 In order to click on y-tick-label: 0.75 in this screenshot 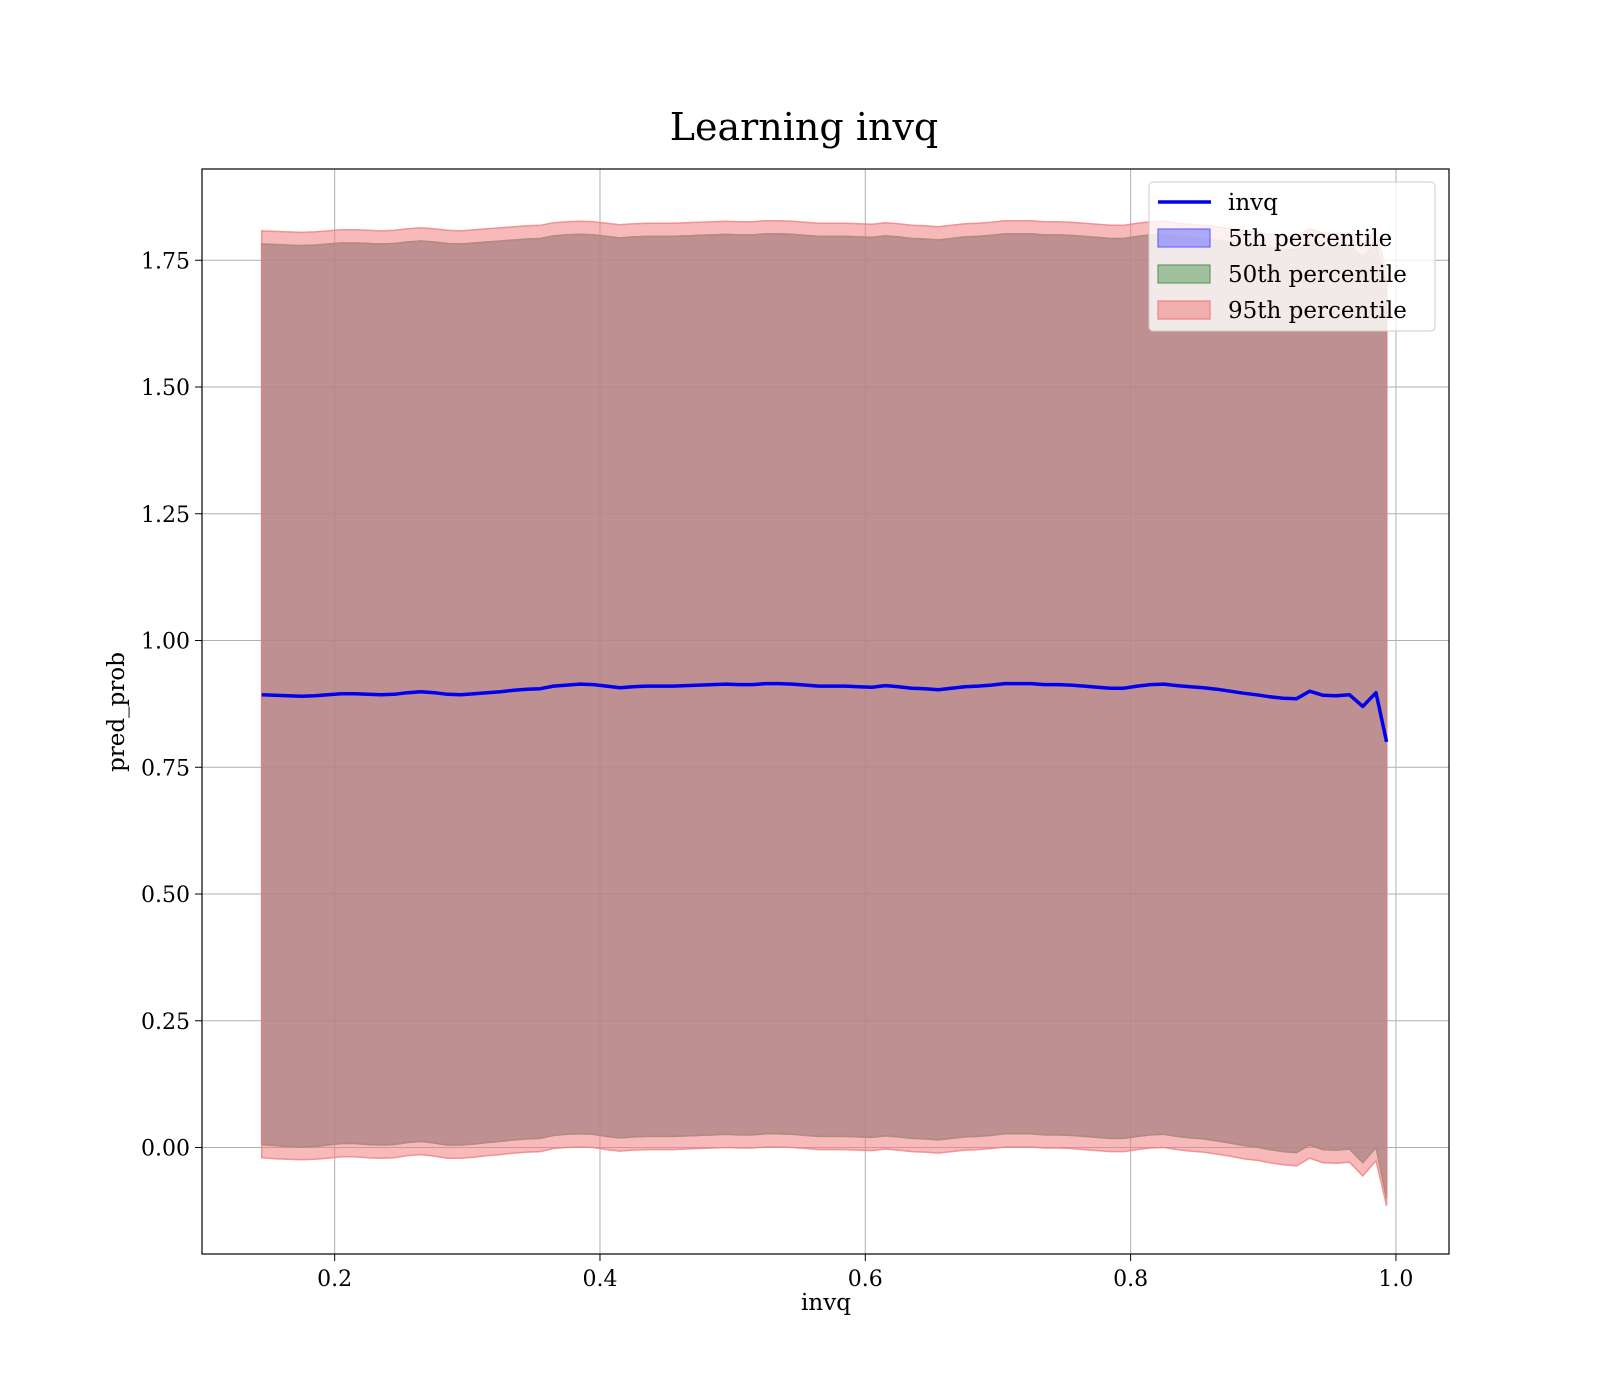, I will do `click(165, 768)`.